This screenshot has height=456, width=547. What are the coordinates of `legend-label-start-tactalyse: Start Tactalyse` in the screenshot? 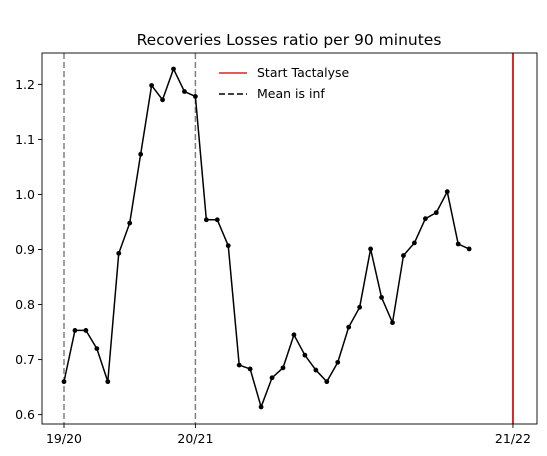 It's located at (303, 72).